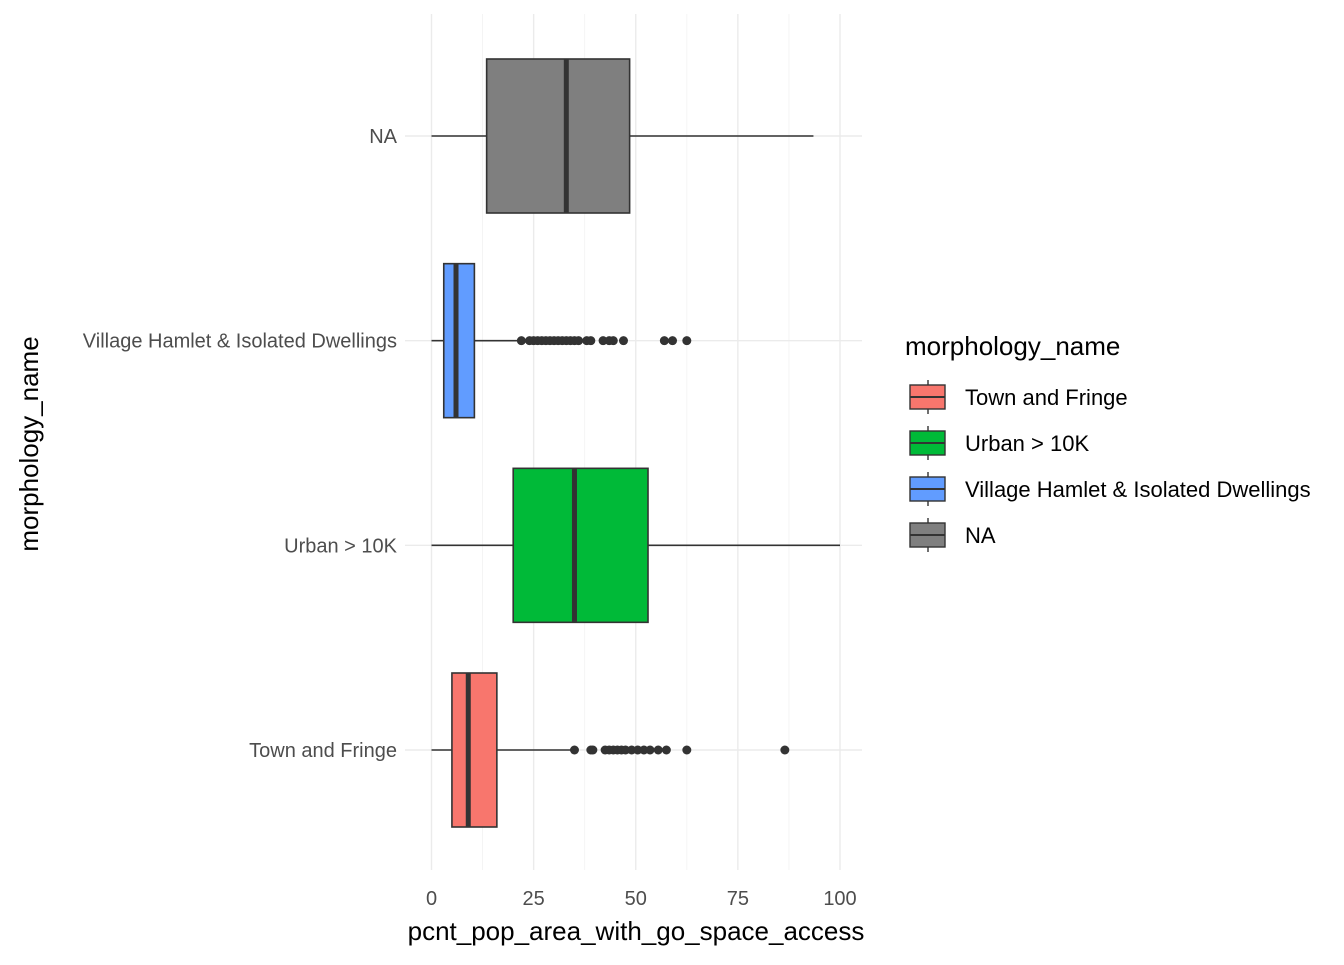  I want to click on x-tick-labels: 0 25 50 75 100, so click(641, 899).